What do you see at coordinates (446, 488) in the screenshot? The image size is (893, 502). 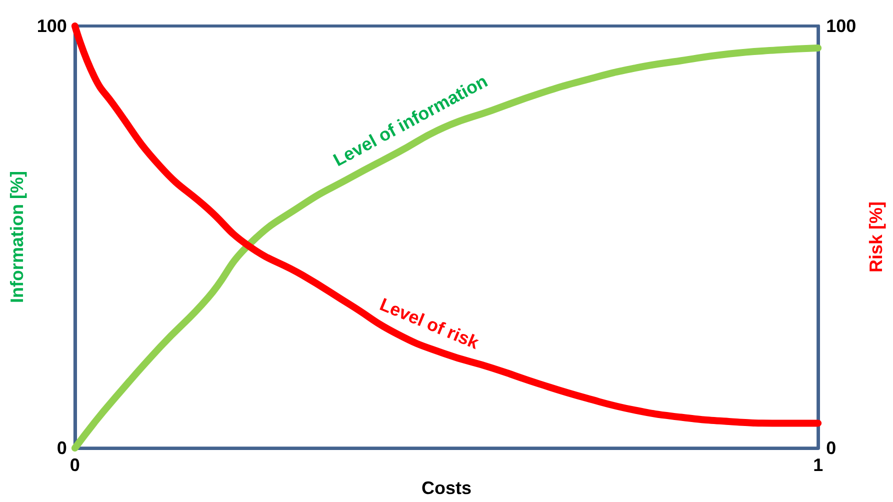 I see `x-axis-title: Costs` at bounding box center [446, 488].